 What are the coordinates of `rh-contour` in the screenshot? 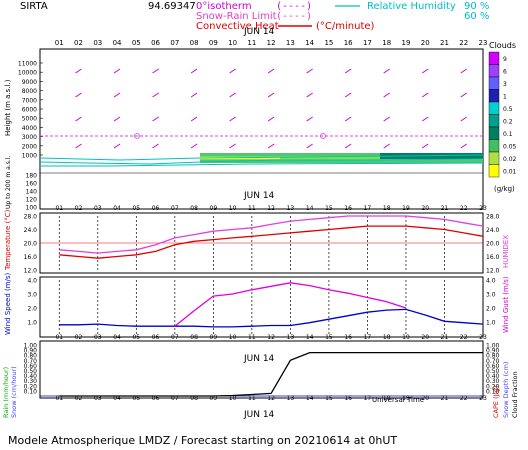 It's located at (261, 161).